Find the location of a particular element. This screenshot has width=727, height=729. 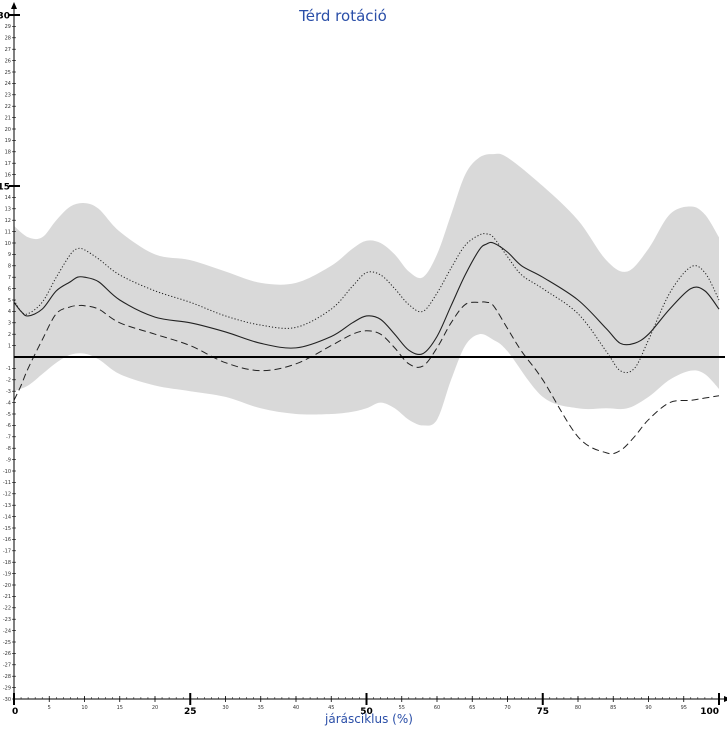

y-minor-tick-label: -26 is located at coordinates (7, 654).